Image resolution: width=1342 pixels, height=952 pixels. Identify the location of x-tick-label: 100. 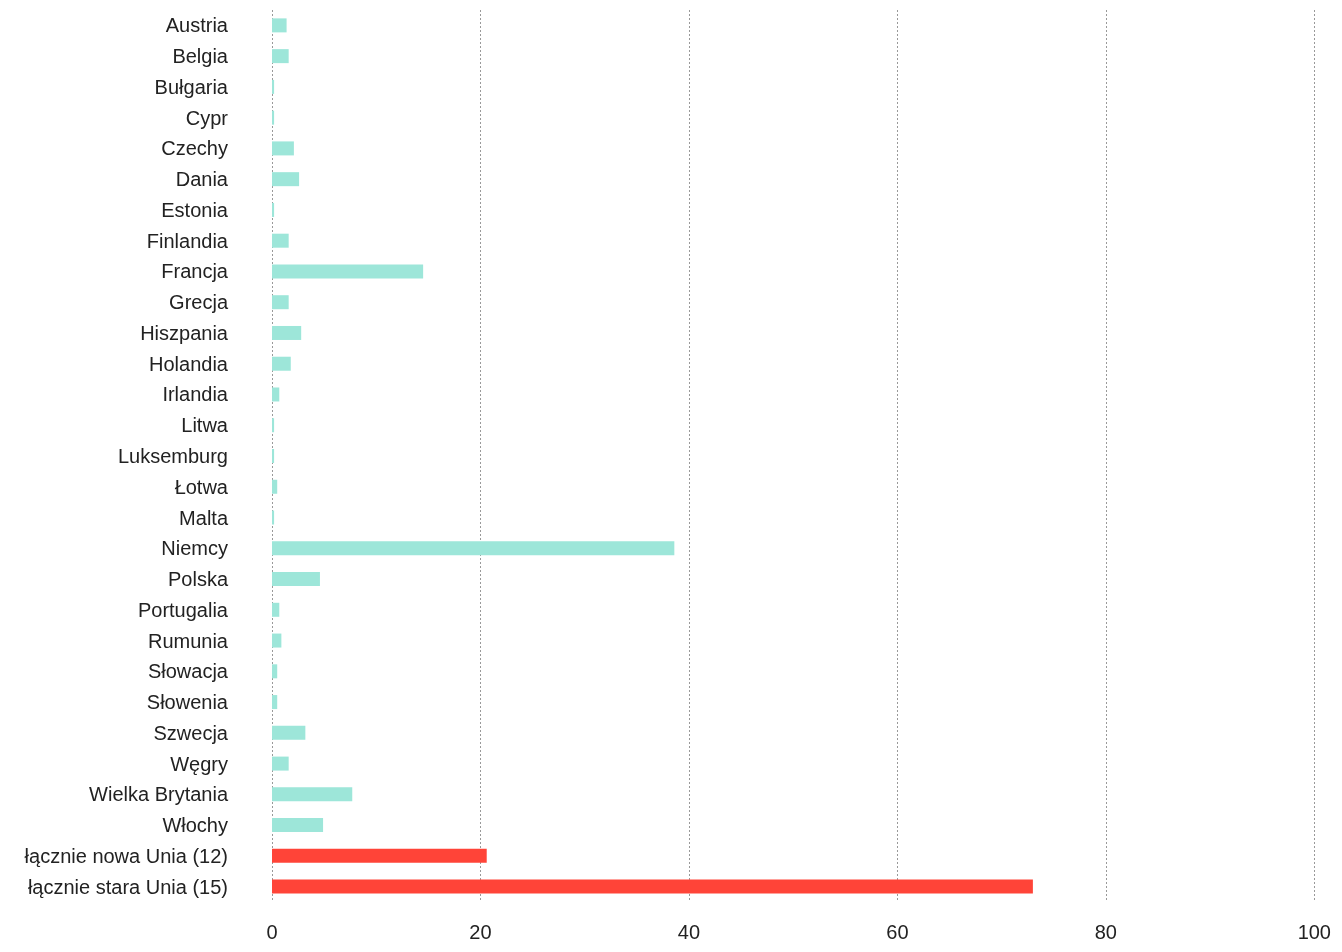
(1314, 932).